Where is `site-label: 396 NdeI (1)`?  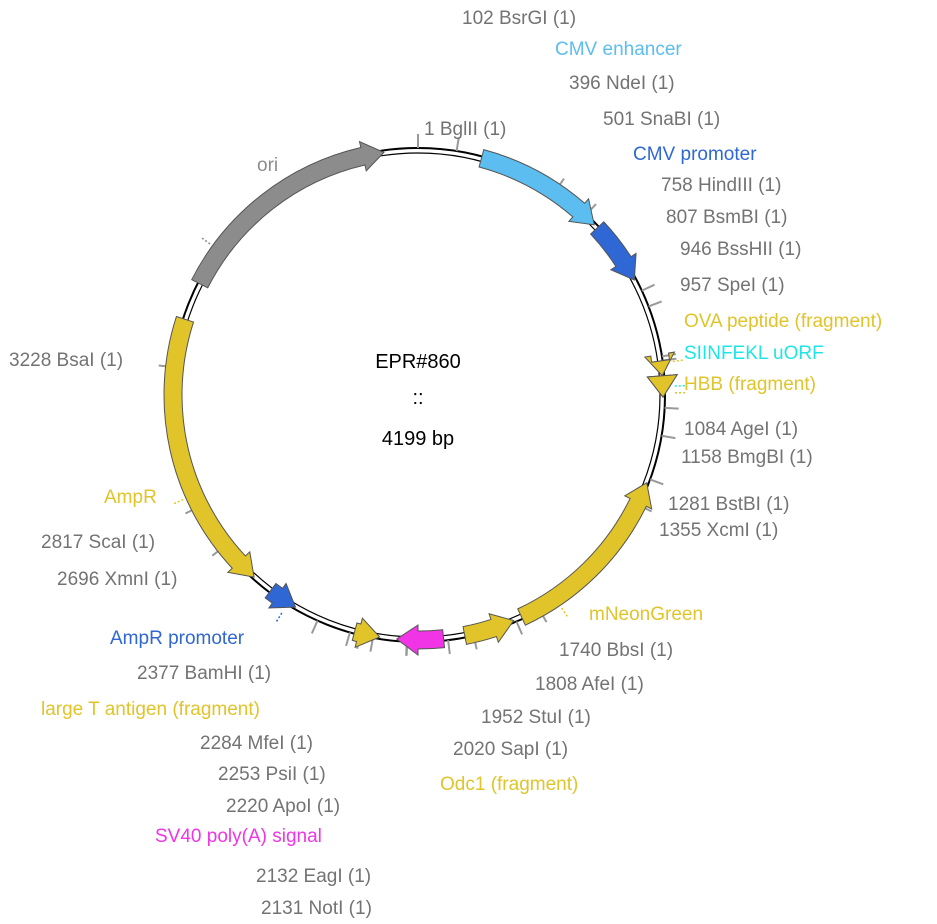
site-label: 396 NdeI (1) is located at coordinates (622, 83).